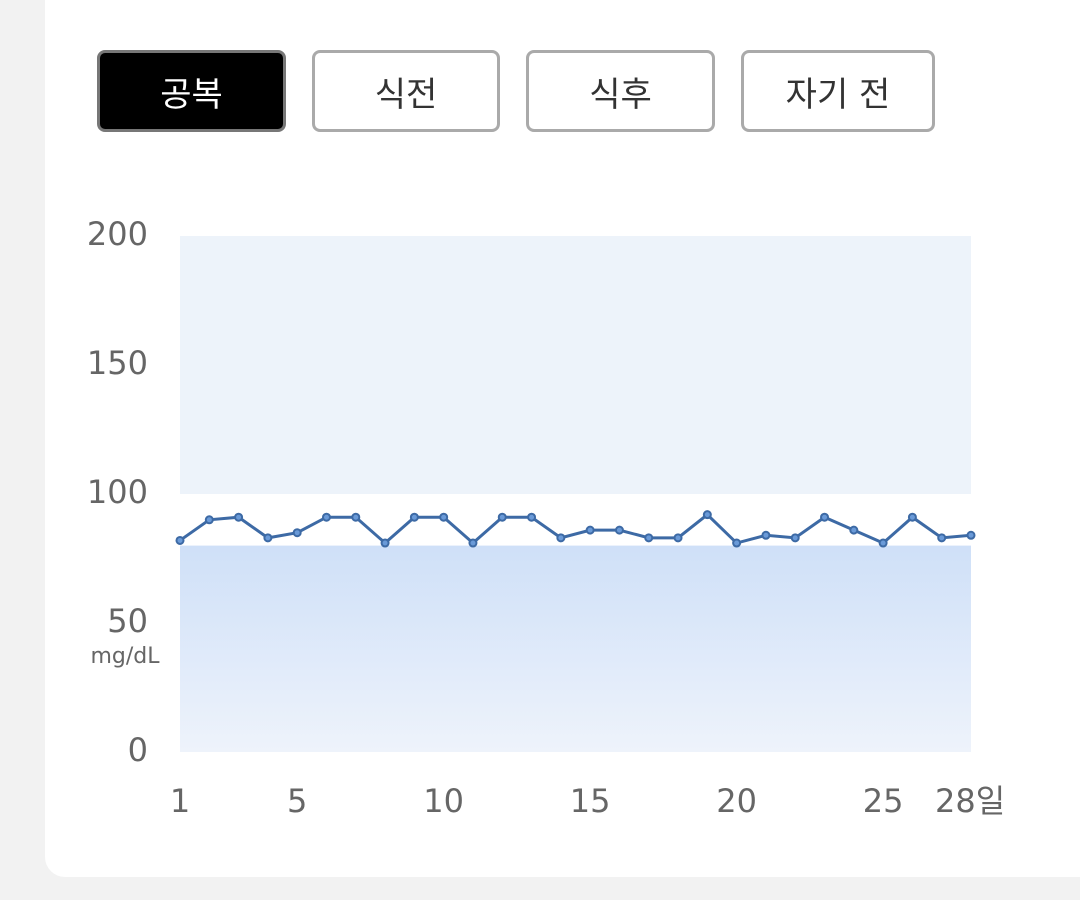 The image size is (1080, 900). Describe the element at coordinates (117, 492) in the screenshot. I see `y-tick-label: 100` at that location.